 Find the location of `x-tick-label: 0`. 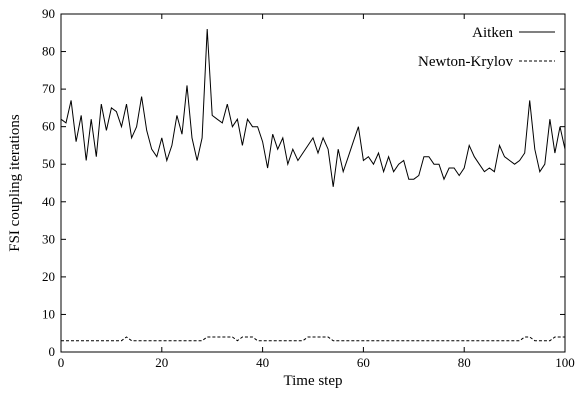

x-tick-label: 0 is located at coordinates (61, 362).